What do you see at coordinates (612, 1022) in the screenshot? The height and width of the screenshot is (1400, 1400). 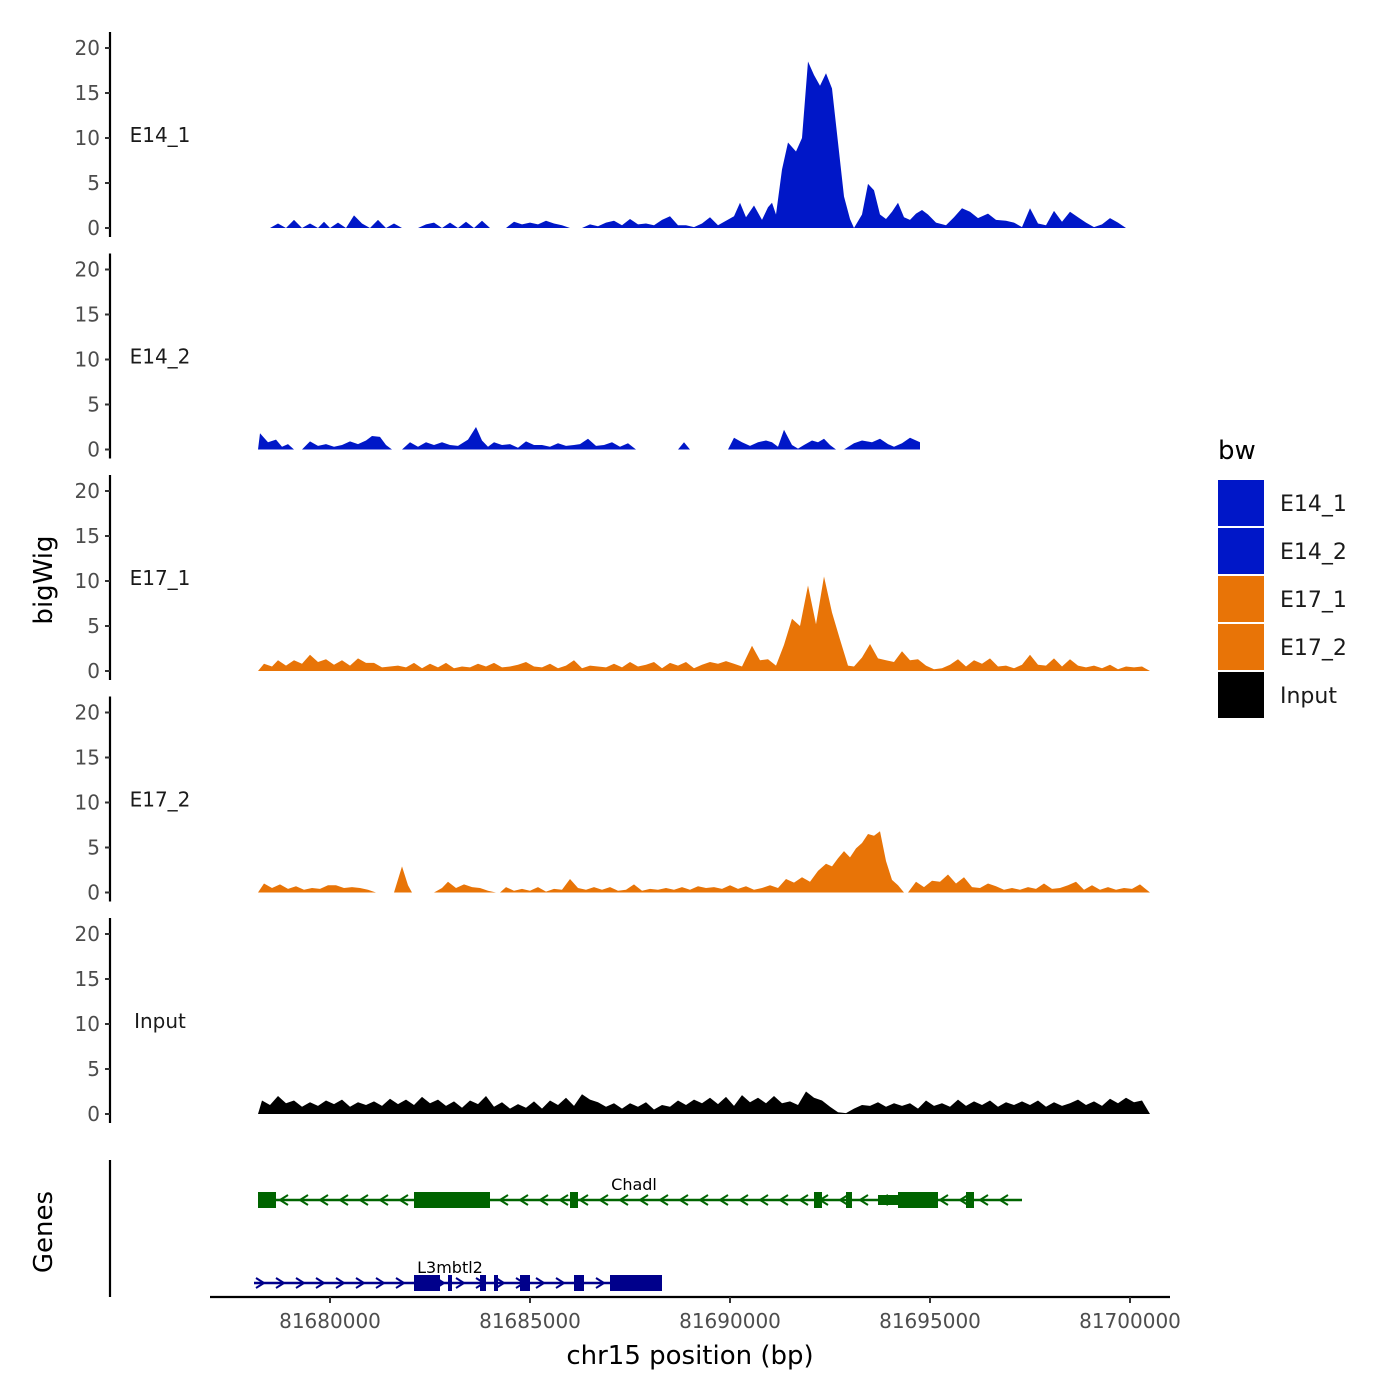 I see `track-input: 0 5 10 15 20 Input` at bounding box center [612, 1022].